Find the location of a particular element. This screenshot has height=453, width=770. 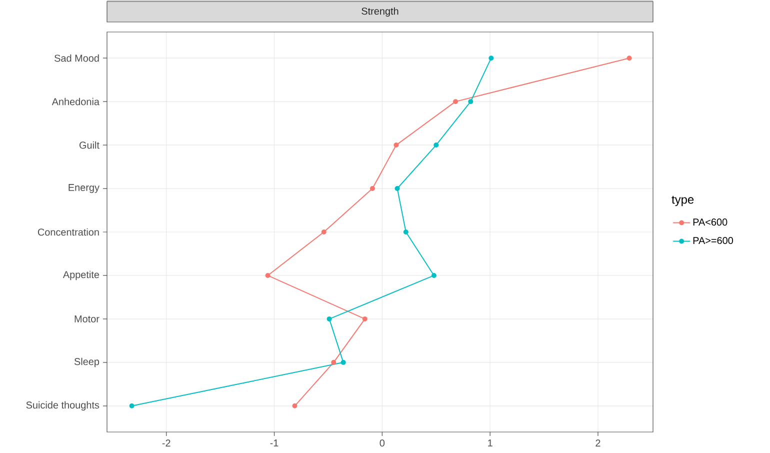

y-tick-label: Sad Mood is located at coordinates (76, 58).